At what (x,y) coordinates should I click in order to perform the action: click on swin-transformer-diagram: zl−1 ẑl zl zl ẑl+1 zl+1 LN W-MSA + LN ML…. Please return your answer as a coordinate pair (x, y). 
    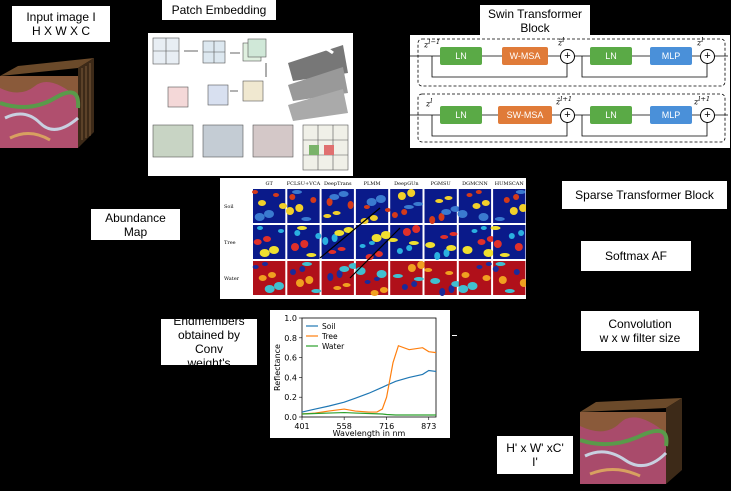
    Looking at the image, I should click on (570, 91).